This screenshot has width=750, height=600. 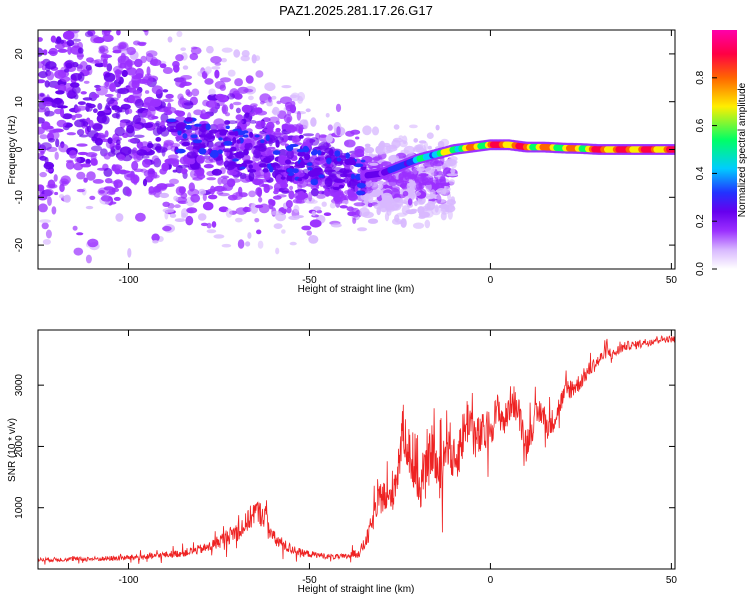 What do you see at coordinates (706, 173) in the screenshot?
I see `colorbar-ticks: 0.0 0.2 0.4 0.6 0.8` at bounding box center [706, 173].